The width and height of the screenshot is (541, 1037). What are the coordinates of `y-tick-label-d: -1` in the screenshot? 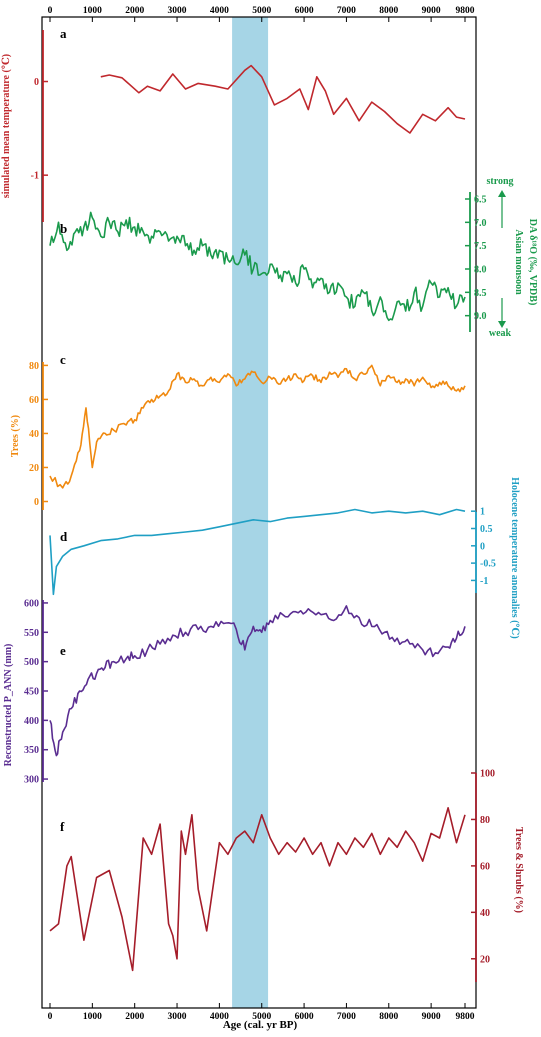 It's located at (484, 581).